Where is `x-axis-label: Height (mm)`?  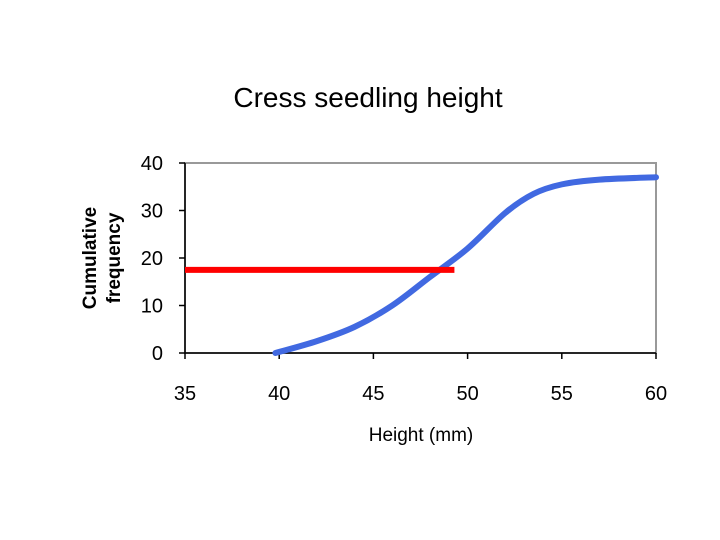
x-axis-label: Height (mm) is located at coordinates (421, 435).